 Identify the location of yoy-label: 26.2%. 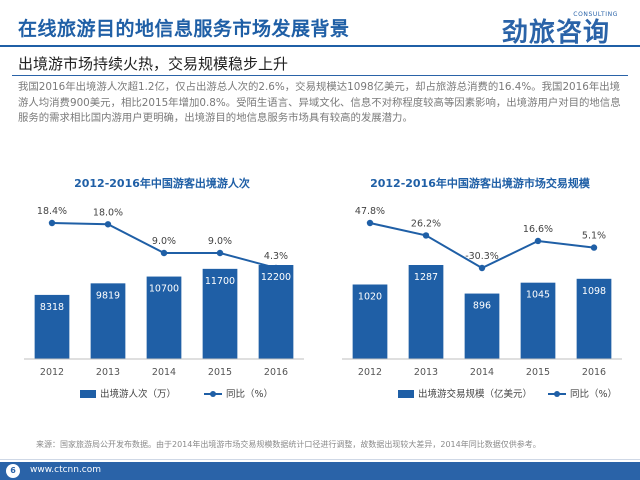
(426, 223).